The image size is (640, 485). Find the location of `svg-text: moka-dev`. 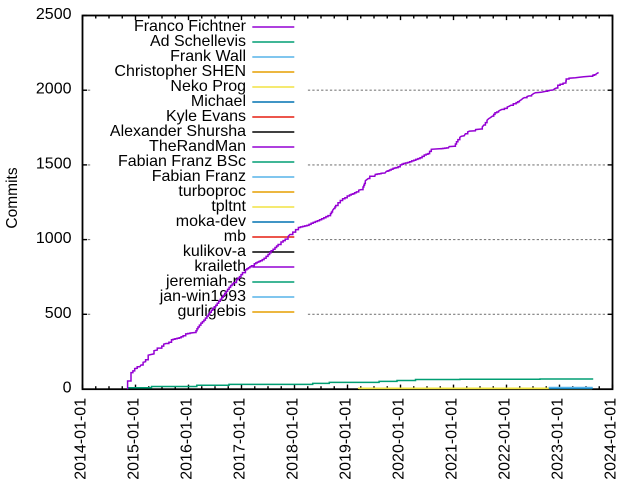

svg-text: moka-dev is located at coordinates (211, 221).